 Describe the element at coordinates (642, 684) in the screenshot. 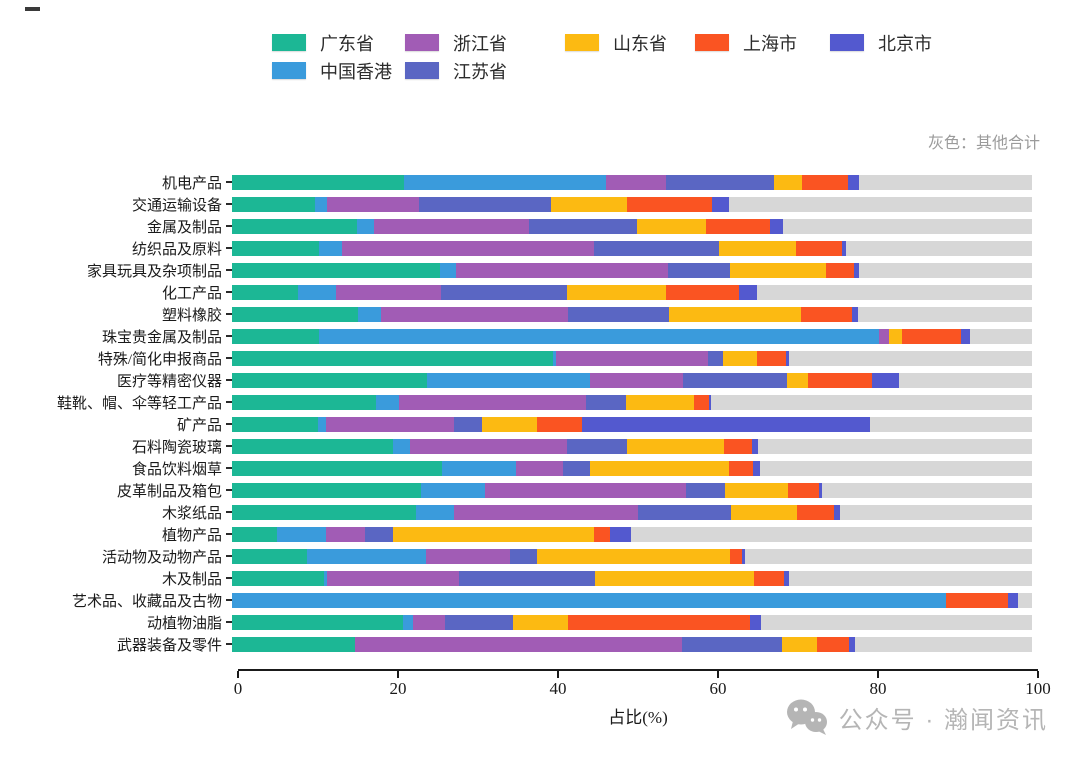

I see `x-axis: 0 20 40 60 80 100` at that location.